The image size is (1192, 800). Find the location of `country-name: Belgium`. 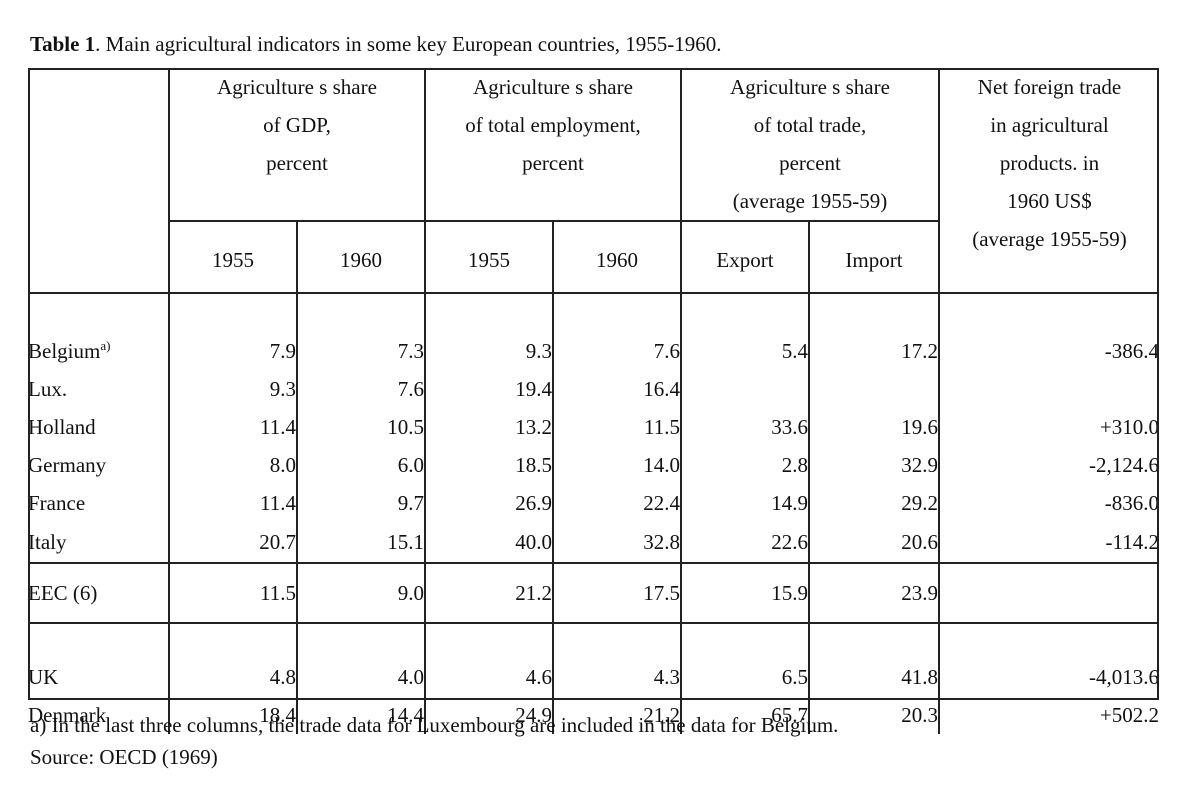

country-name: Belgium is located at coordinates (64, 351).